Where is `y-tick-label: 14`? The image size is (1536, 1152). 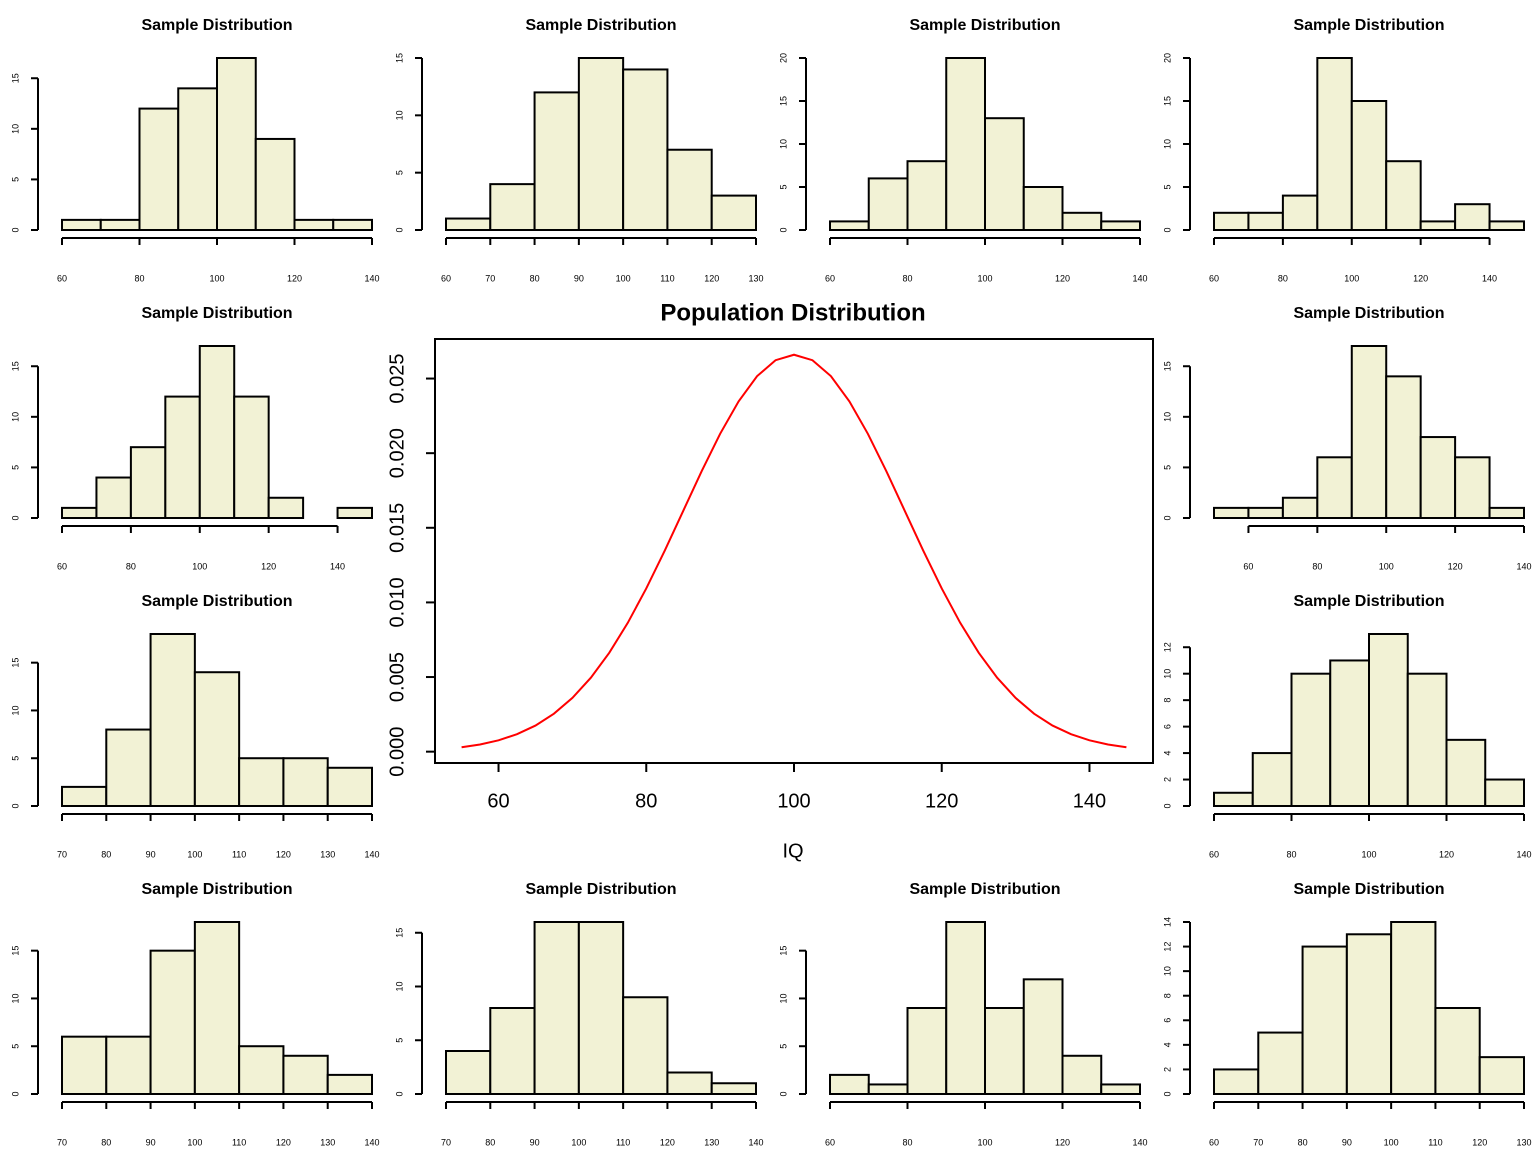 y-tick-label: 14 is located at coordinates (1167, 922).